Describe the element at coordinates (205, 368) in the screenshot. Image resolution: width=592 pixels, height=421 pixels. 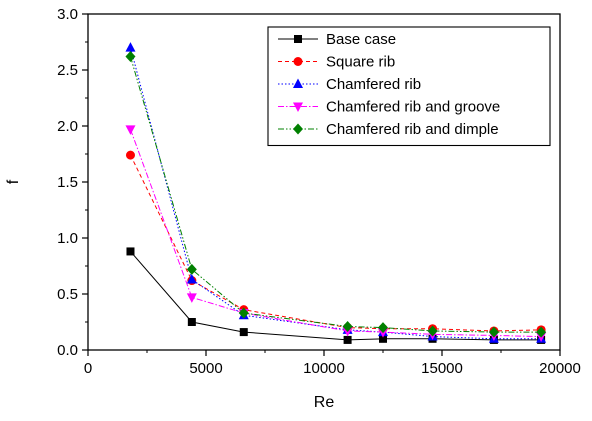
I see `x-tick-label: 5000` at that location.